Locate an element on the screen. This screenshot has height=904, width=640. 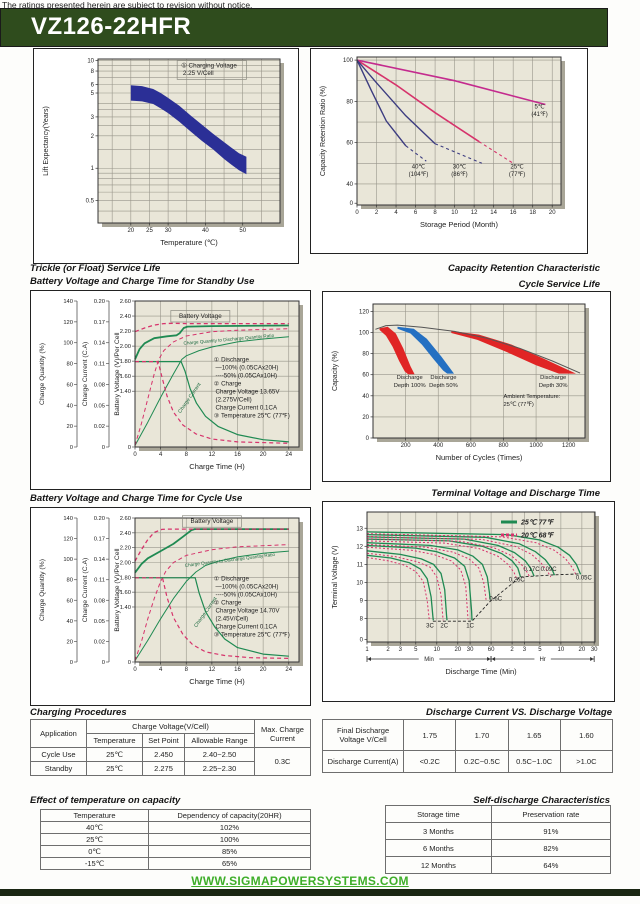
table-cell: 3 Months is located at coordinates (438, 831).